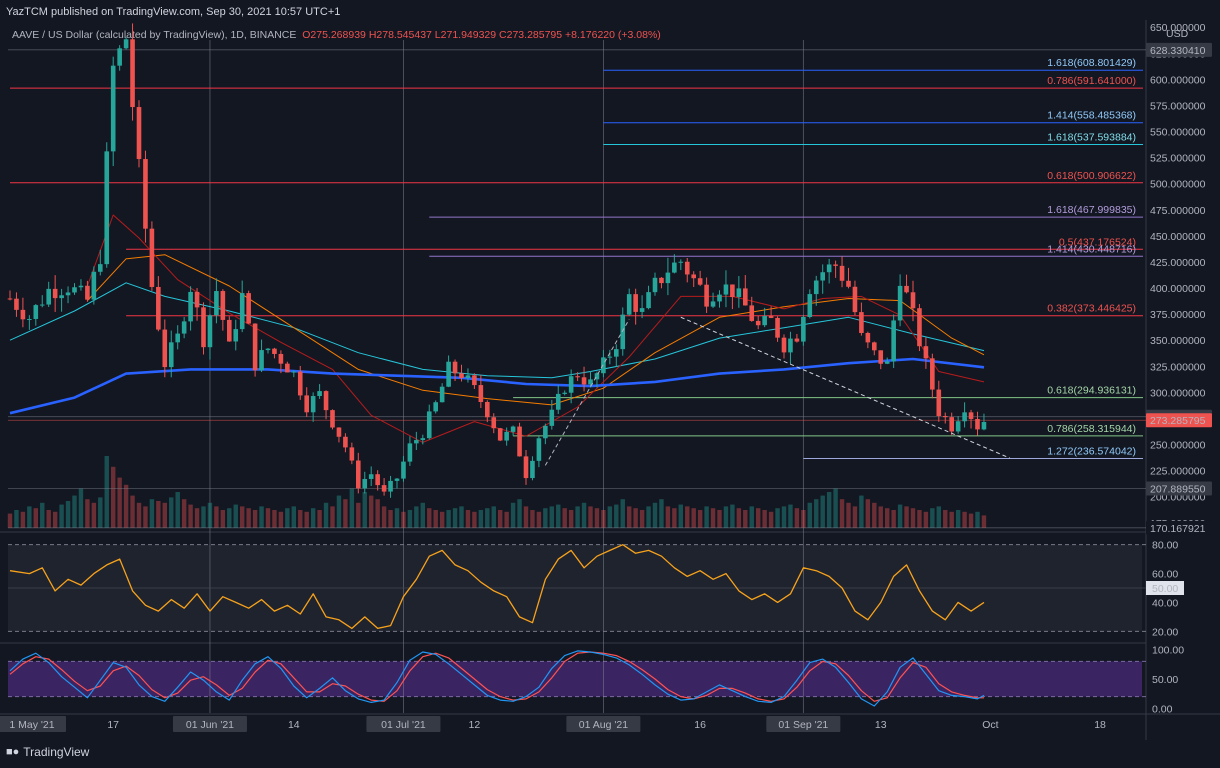 The image size is (1220, 768). What do you see at coordinates (1177, 34) in the screenshot?
I see `currency-label: USD` at bounding box center [1177, 34].